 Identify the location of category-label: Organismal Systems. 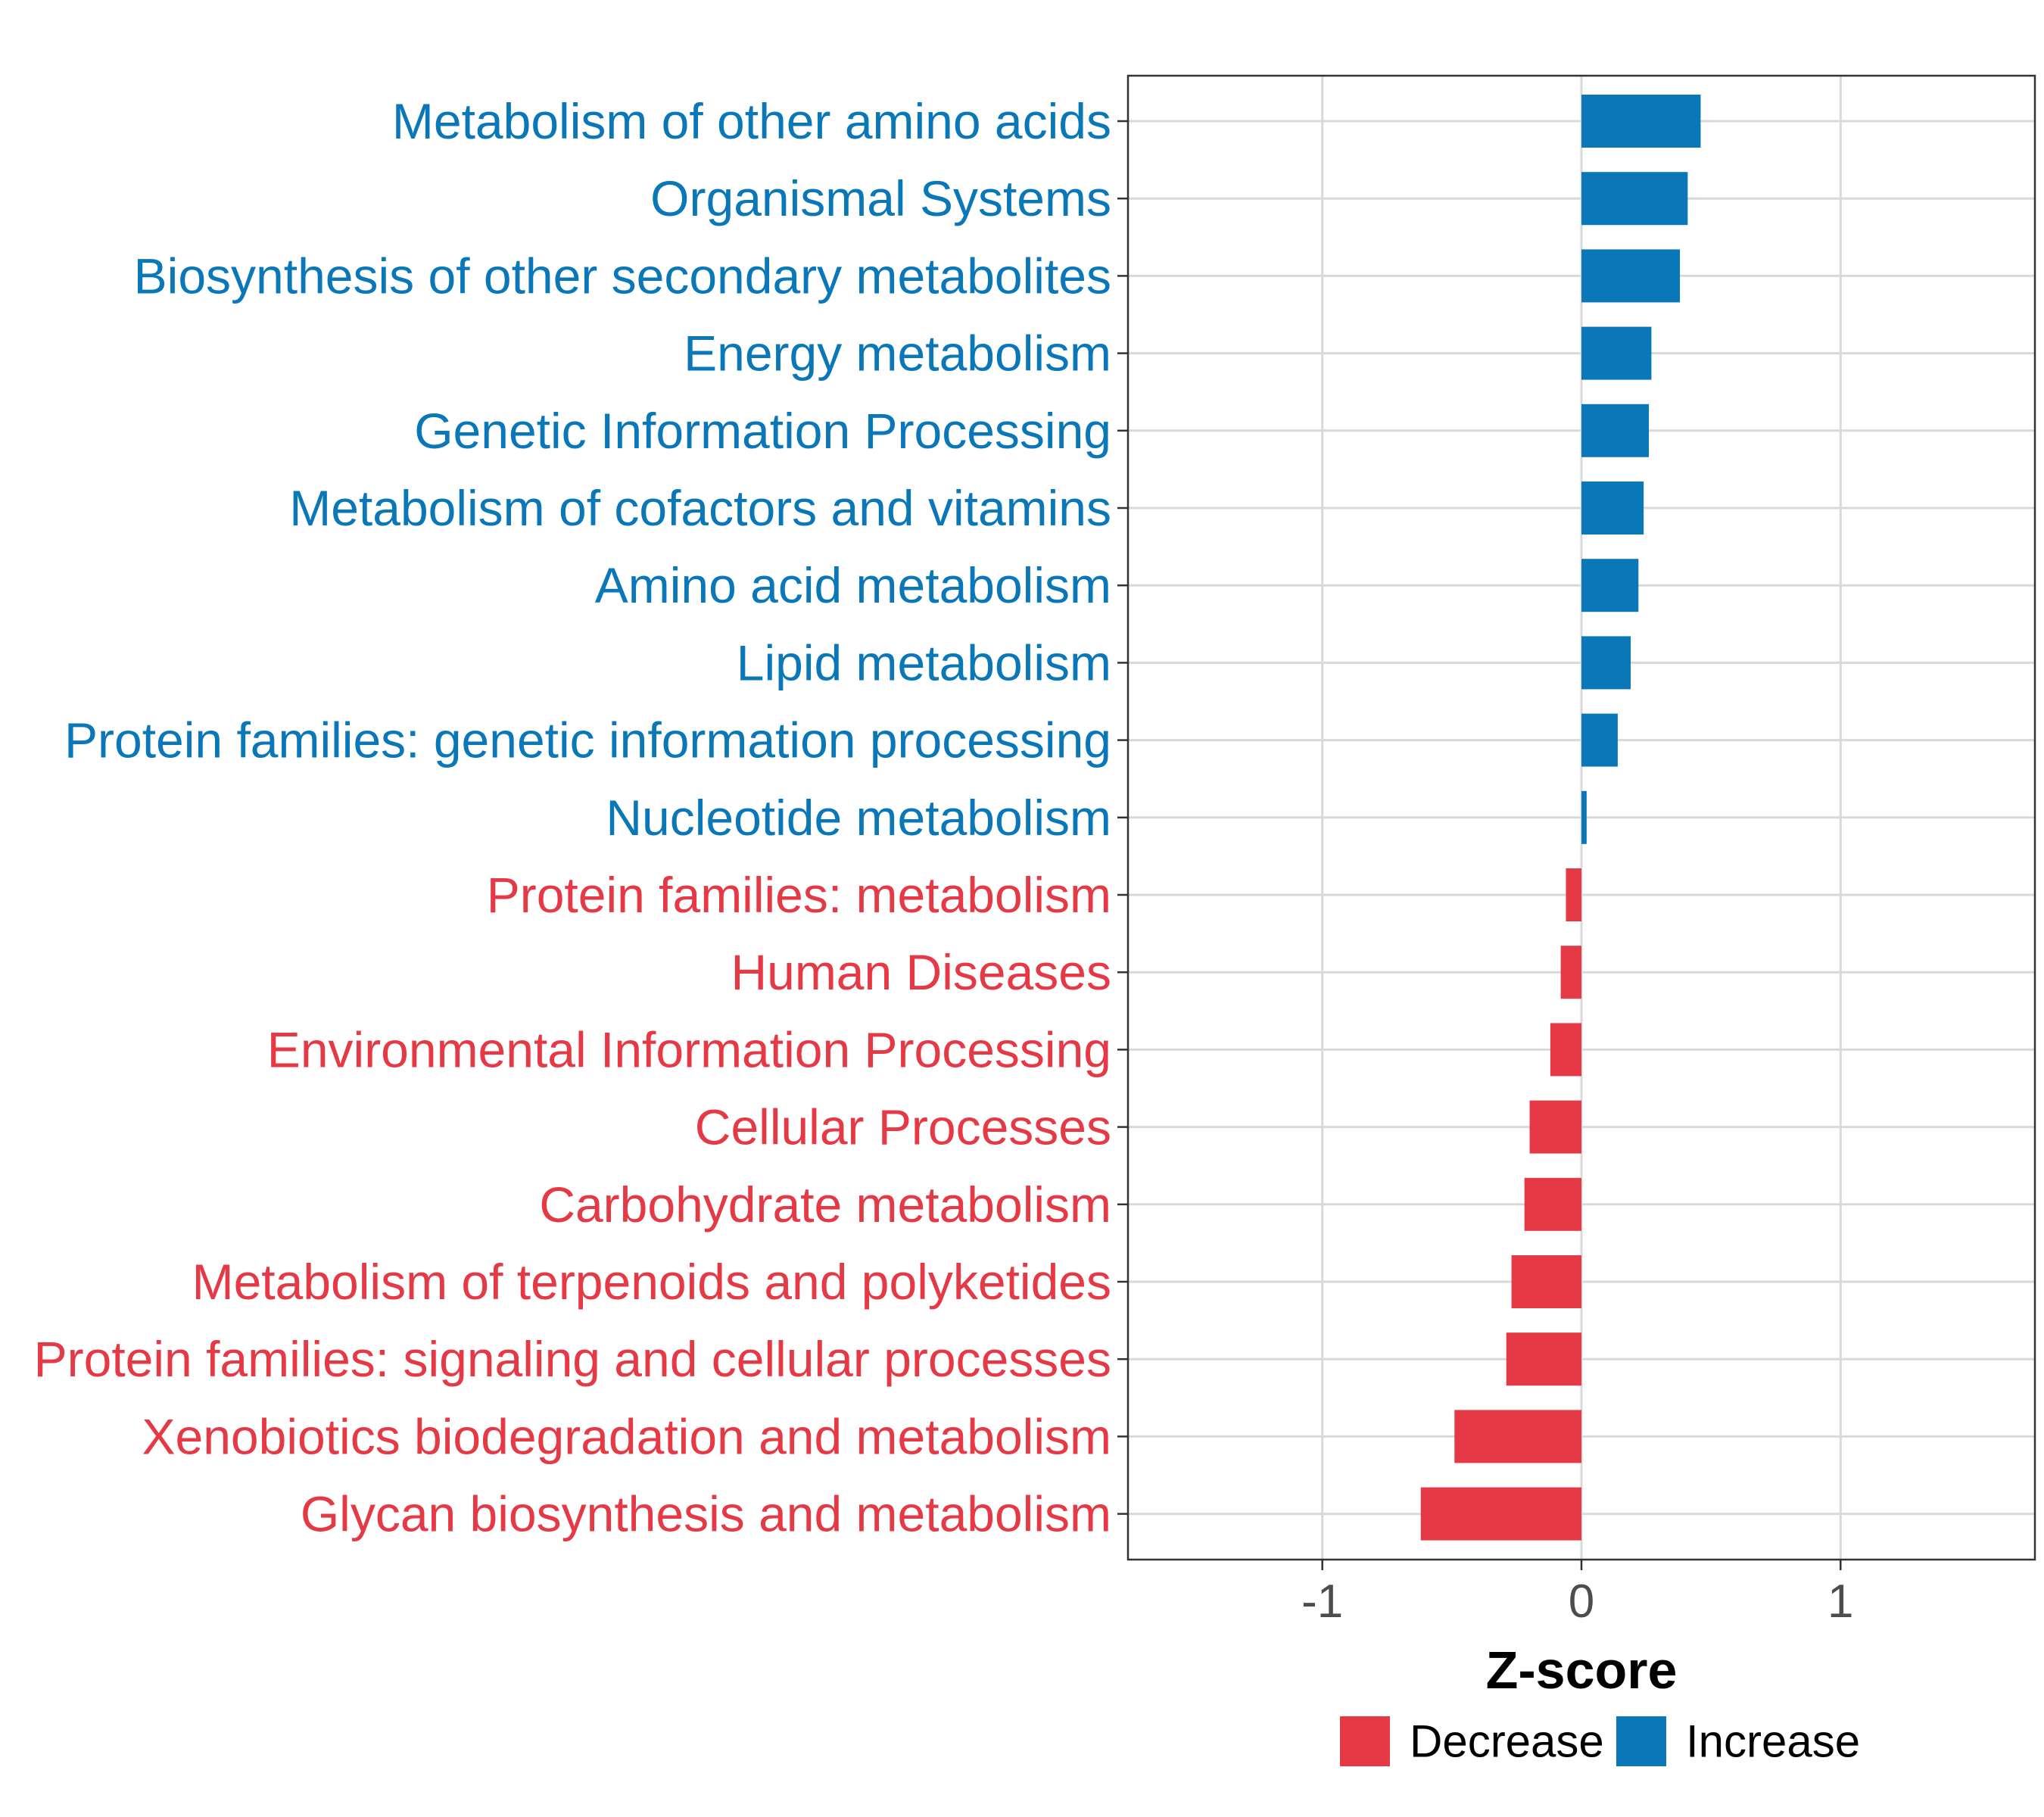
(881, 198).